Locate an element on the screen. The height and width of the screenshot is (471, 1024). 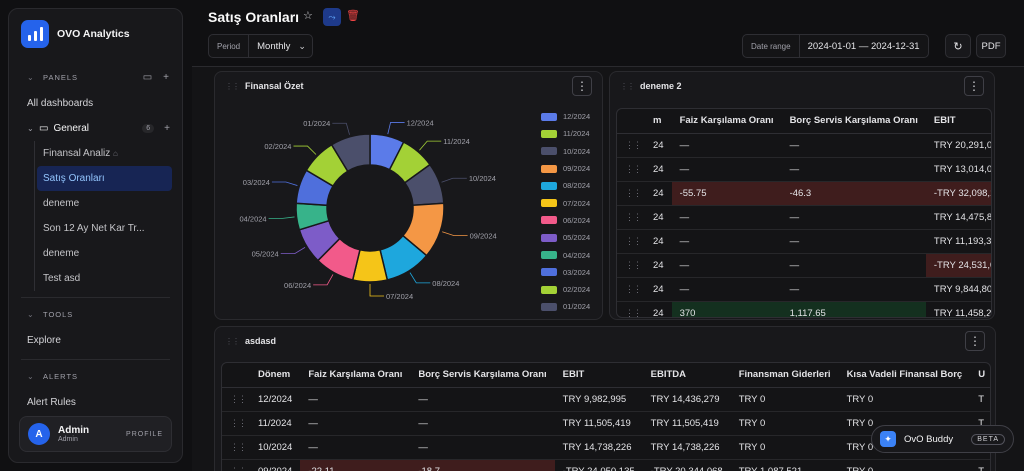
star-icon: ☆ is located at coordinates (308, 16).